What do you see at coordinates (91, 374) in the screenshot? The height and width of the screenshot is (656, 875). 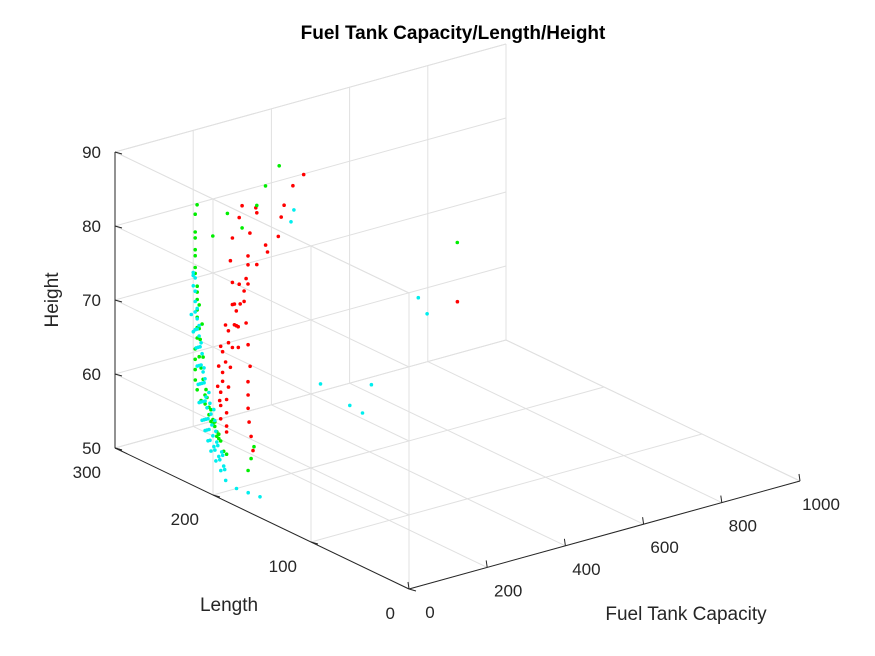 I see `z-tick-label: 60` at bounding box center [91, 374].